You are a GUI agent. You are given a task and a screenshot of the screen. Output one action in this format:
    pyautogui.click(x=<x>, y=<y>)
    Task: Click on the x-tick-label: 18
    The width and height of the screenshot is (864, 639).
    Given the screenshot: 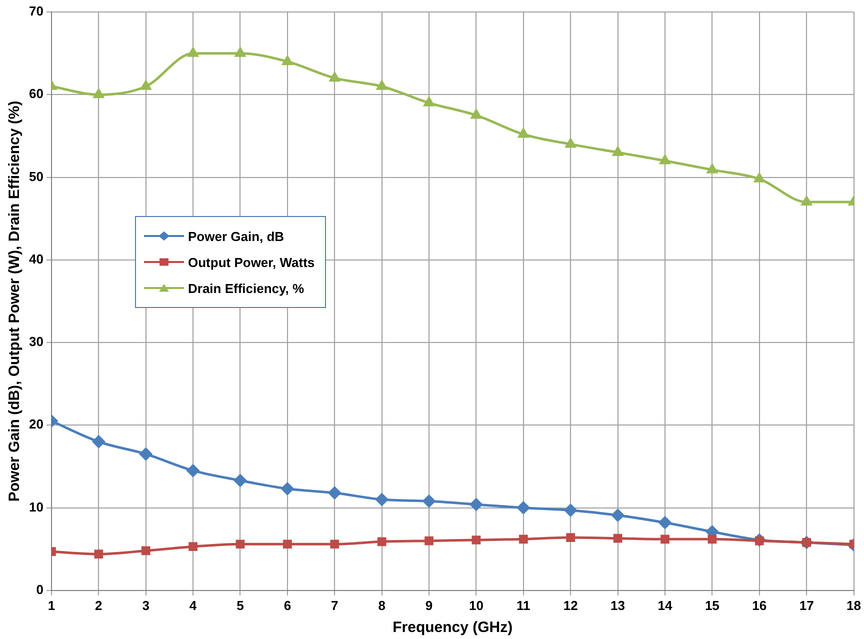 What is the action you would take?
    pyautogui.click(x=854, y=605)
    